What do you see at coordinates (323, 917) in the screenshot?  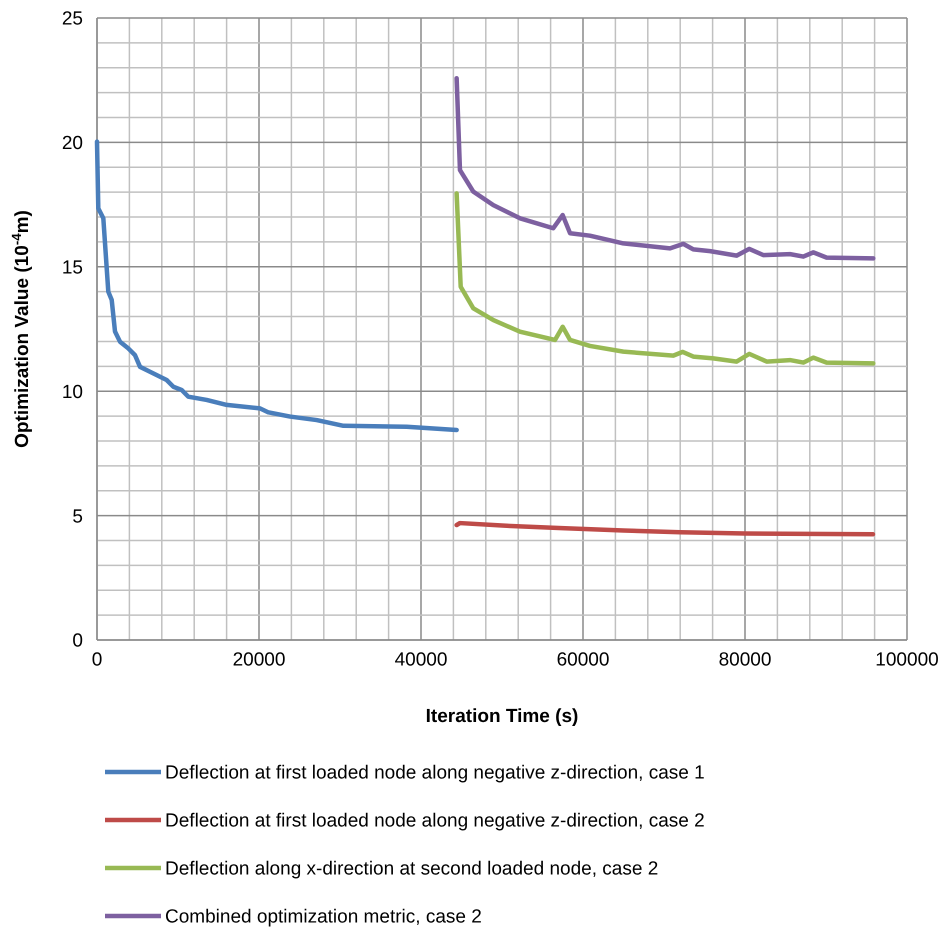 I see `legend-label: Combined optimization metric, case 2` at bounding box center [323, 917].